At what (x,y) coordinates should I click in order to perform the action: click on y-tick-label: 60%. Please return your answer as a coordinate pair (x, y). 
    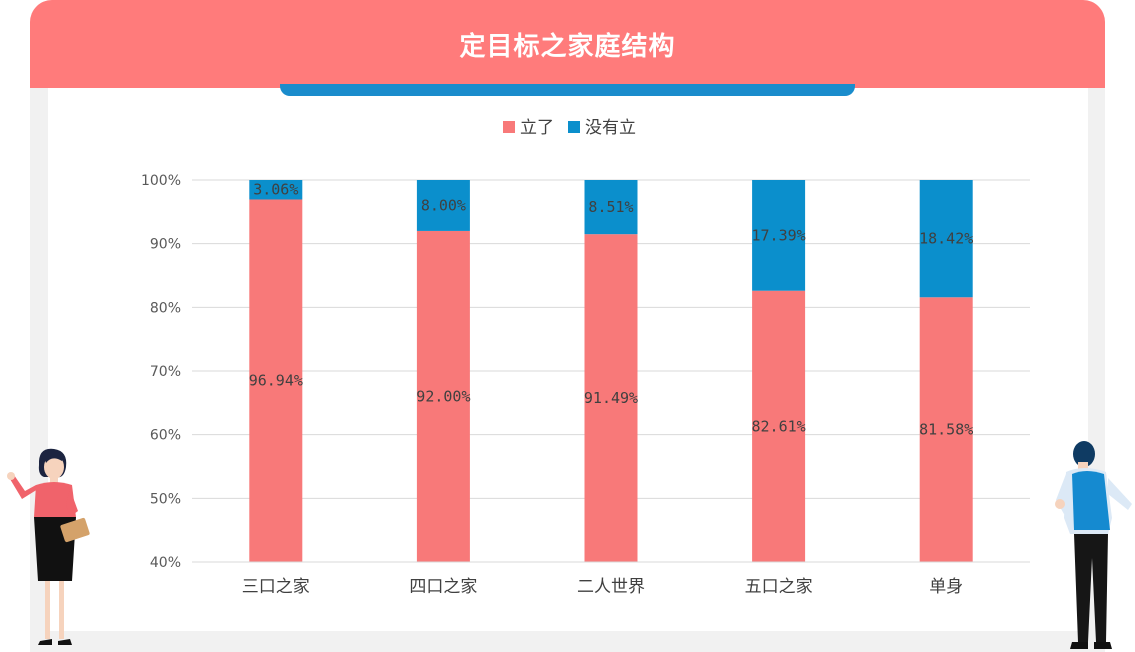
    Looking at the image, I should click on (165, 436).